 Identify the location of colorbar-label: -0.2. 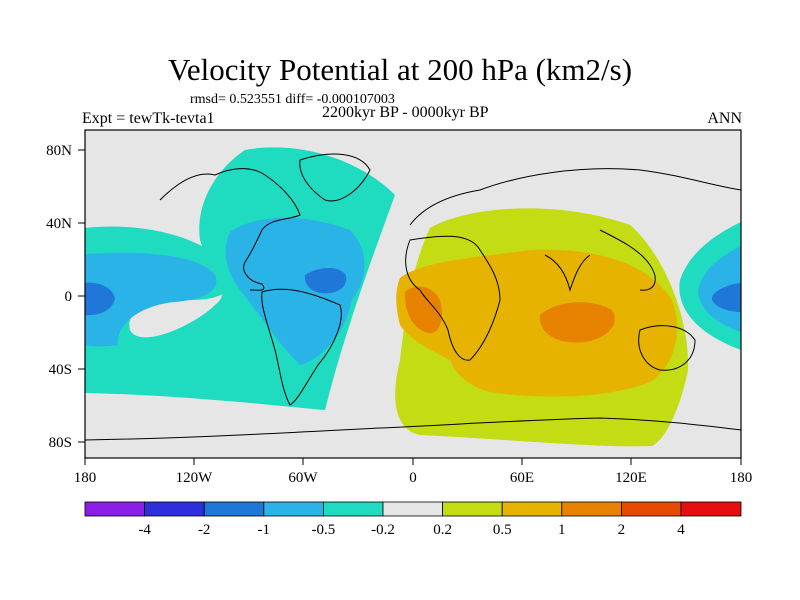
(383, 530).